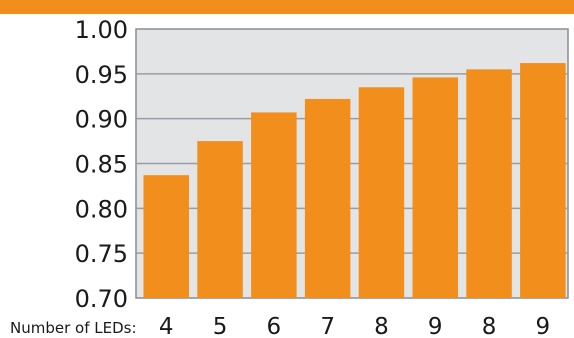 The image size is (574, 338). What do you see at coordinates (101, 299) in the screenshot?
I see `y-tick-label: 0.70` at bounding box center [101, 299].